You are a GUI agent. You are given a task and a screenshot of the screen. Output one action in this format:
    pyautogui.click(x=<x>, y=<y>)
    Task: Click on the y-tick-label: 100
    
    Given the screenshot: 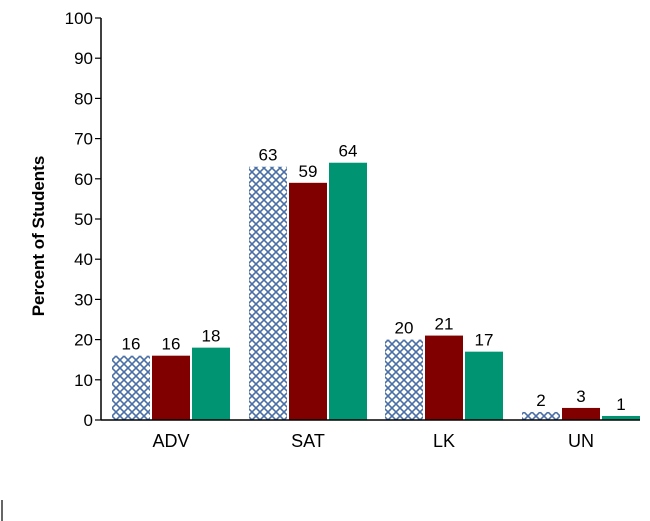 What is the action you would take?
    pyautogui.click(x=79, y=18)
    